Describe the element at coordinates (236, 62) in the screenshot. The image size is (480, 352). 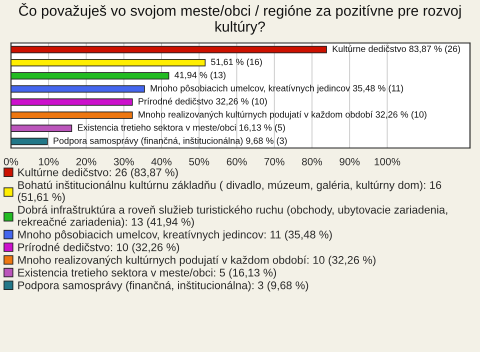
I see `data-label: 51,61 % (16)` at that location.